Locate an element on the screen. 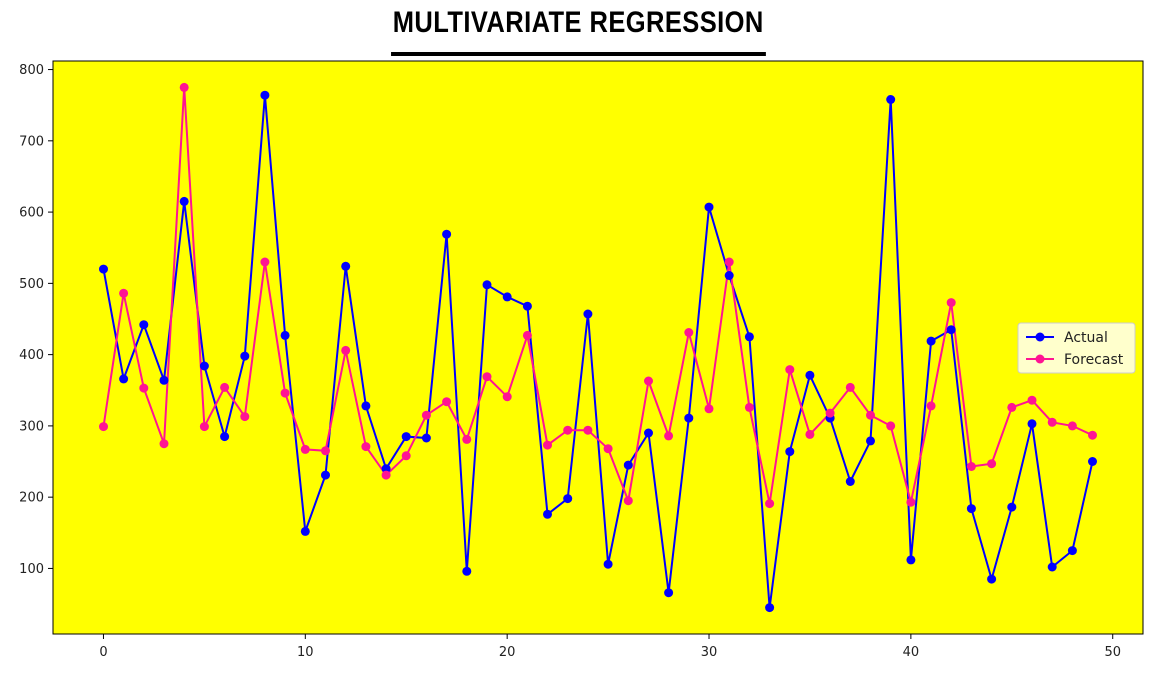  y-tick-label: 400 is located at coordinates (31, 355).